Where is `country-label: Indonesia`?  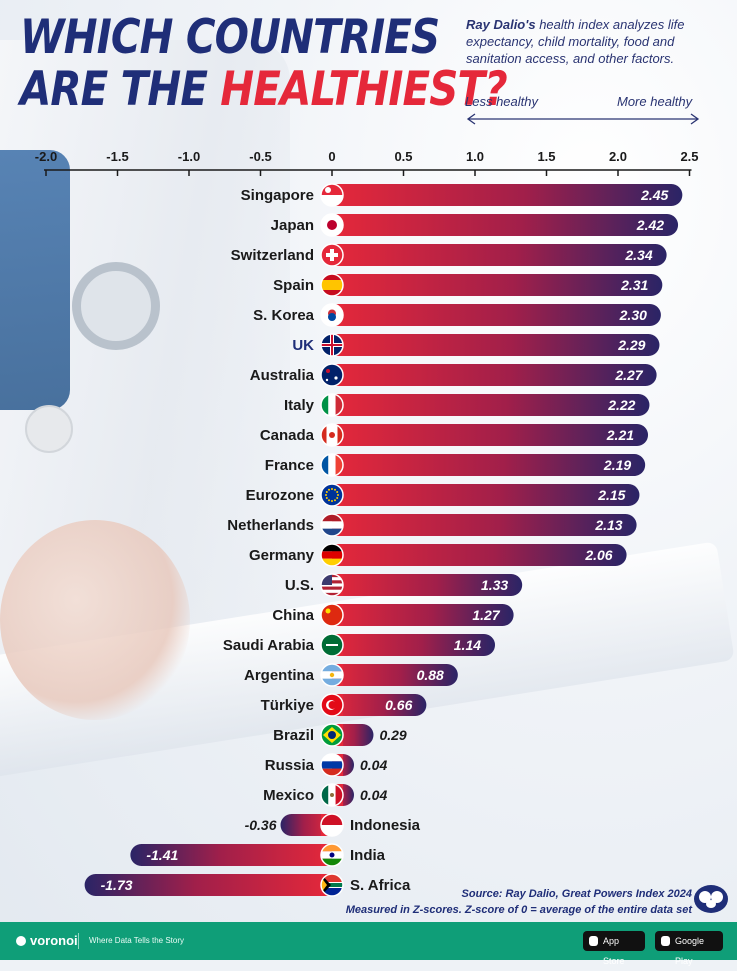 country-label: Indonesia is located at coordinates (385, 825).